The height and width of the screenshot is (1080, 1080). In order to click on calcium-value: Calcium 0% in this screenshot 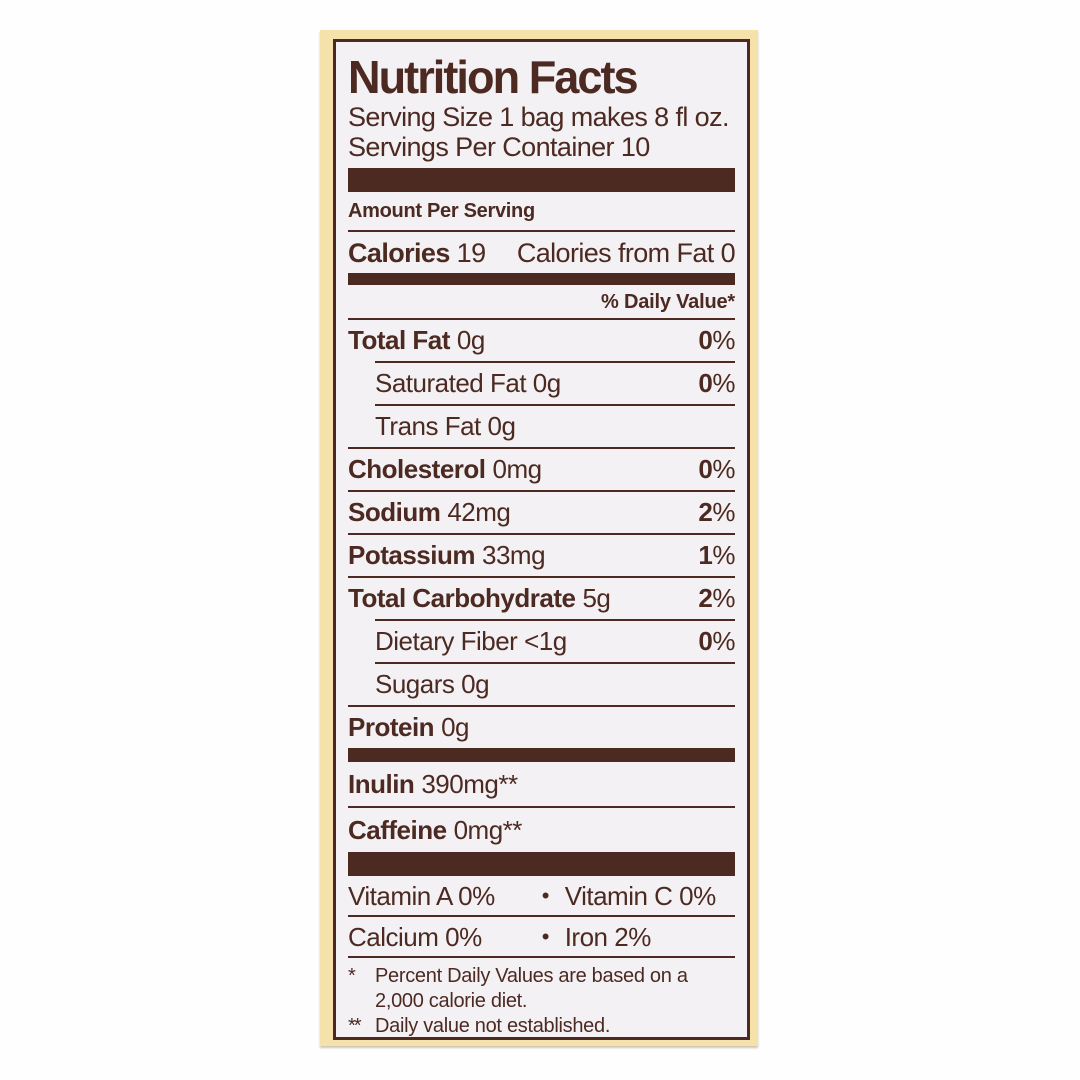, I will do `click(415, 937)`.